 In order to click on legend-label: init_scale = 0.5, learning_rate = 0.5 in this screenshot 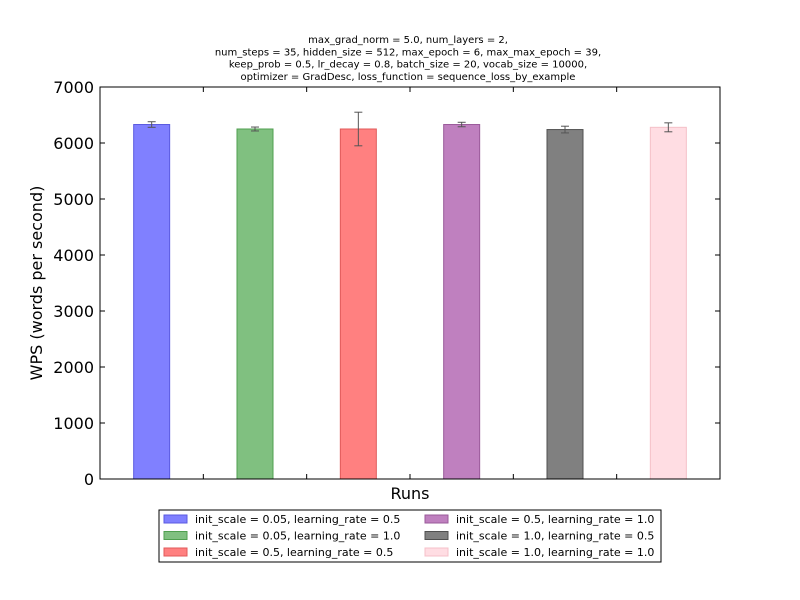, I will do `click(294, 552)`.